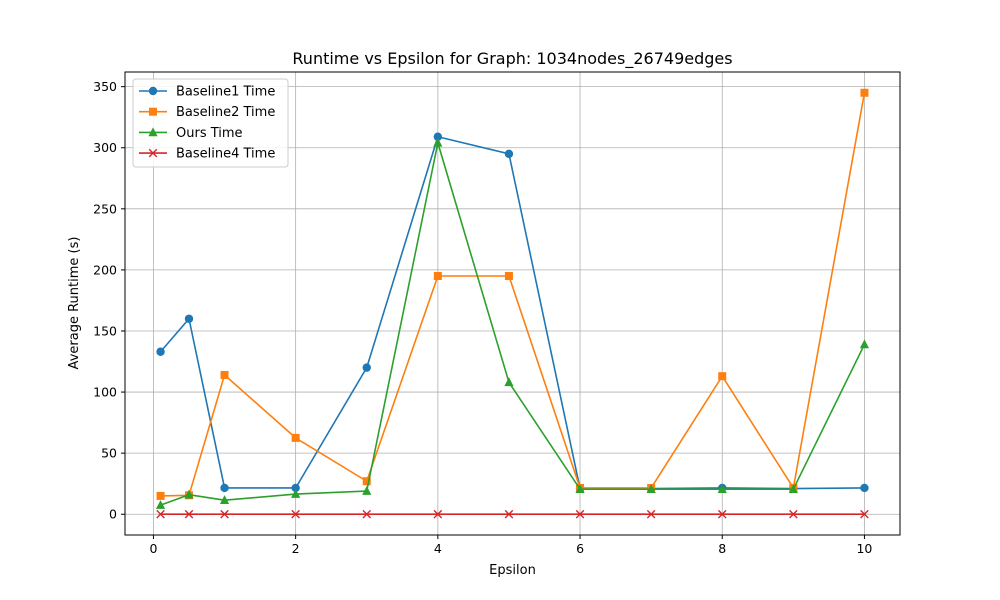  Describe the element at coordinates (438, 548) in the screenshot. I see `x-tick-label: 4` at that location.